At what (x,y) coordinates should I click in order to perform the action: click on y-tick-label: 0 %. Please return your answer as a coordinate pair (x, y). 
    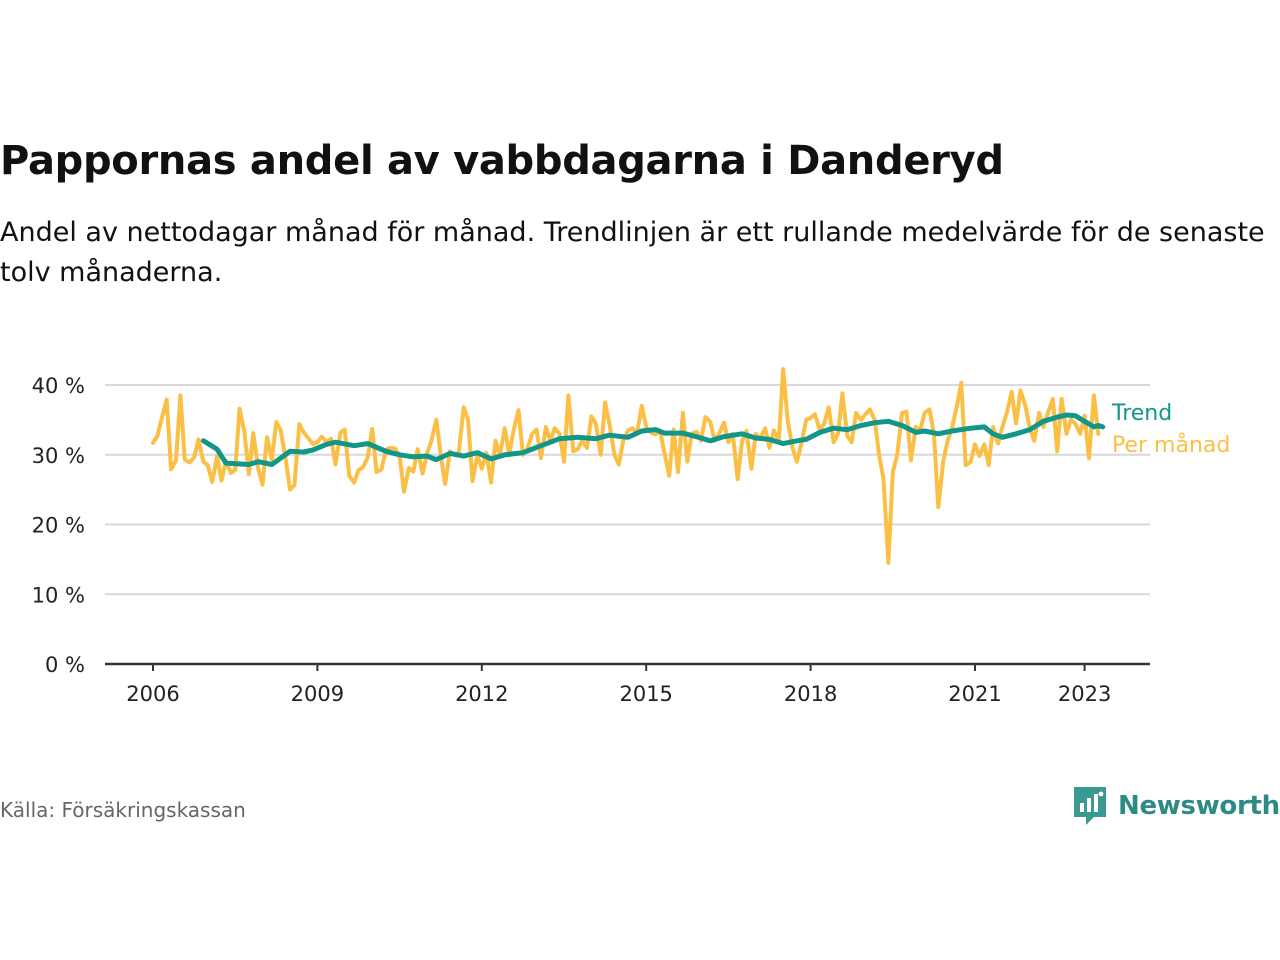
    Looking at the image, I should click on (65, 665).